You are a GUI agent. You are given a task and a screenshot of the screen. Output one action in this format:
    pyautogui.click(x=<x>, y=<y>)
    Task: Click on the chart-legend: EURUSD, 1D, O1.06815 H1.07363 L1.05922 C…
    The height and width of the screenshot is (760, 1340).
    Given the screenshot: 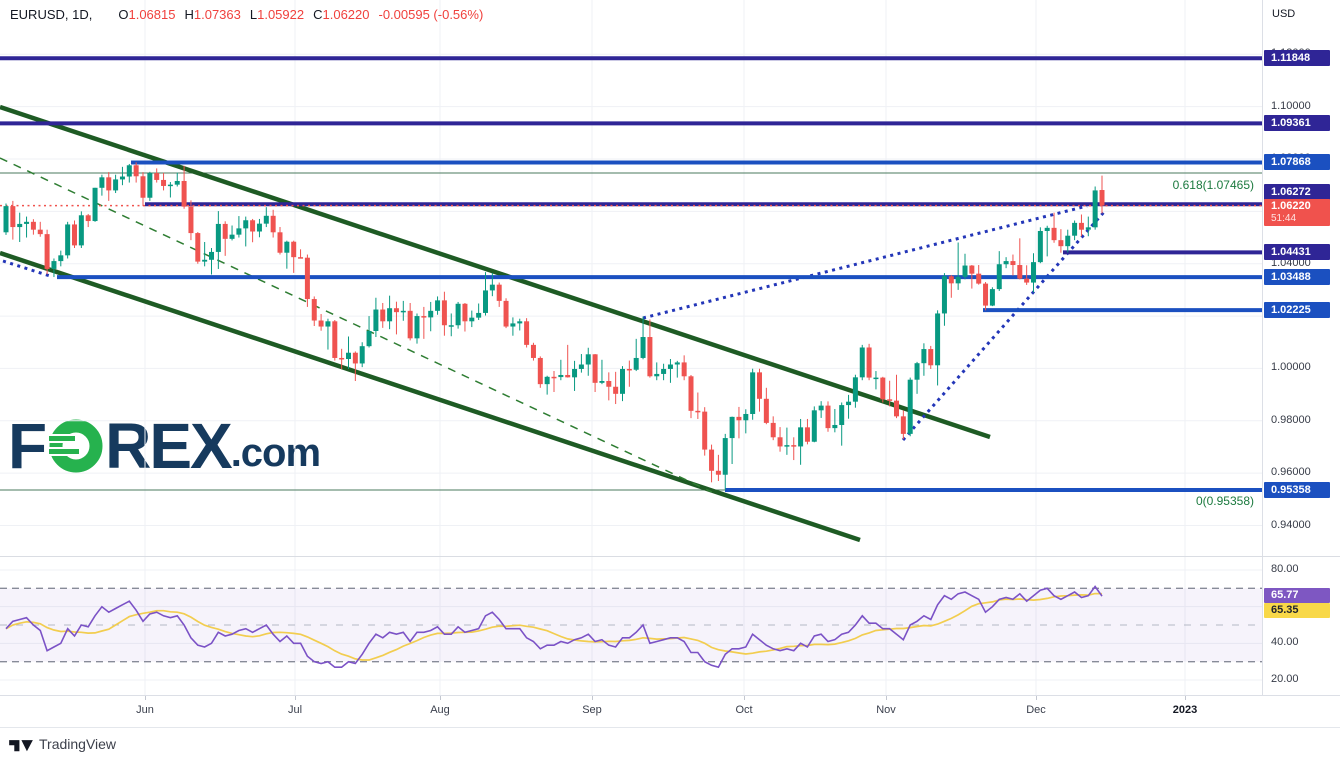 What is the action you would take?
    pyautogui.click(x=251, y=14)
    